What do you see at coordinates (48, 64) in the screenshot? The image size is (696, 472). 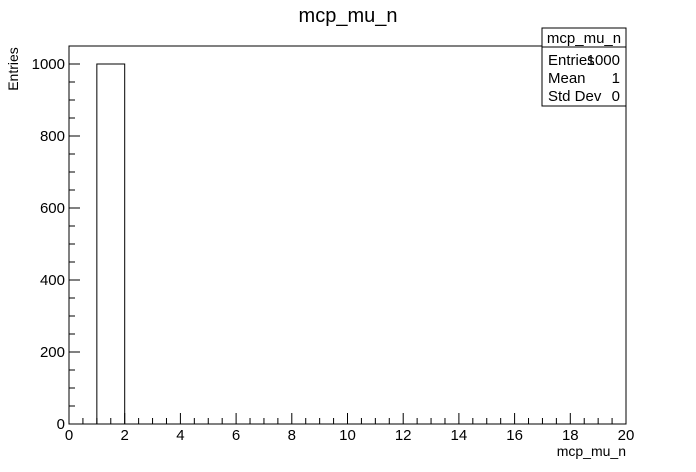 I see `y-tick-label: 1000` at bounding box center [48, 64].